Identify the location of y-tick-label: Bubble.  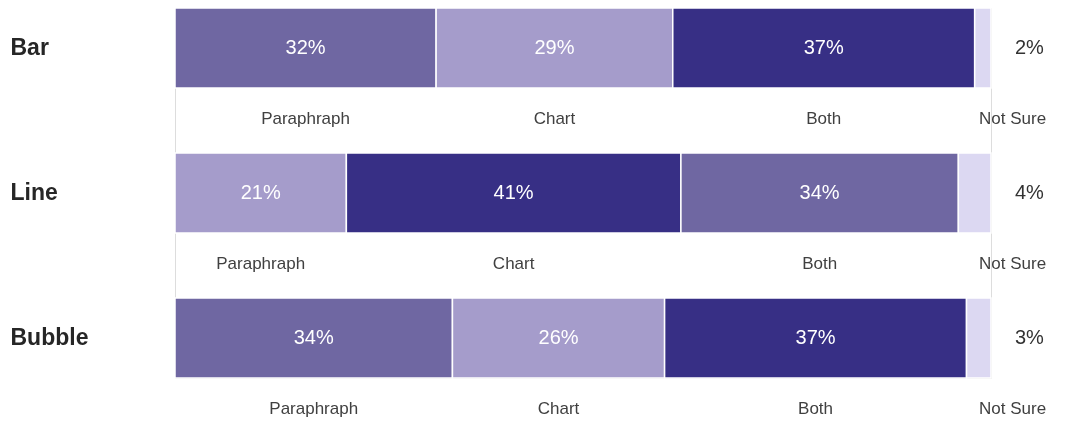
(49, 336).